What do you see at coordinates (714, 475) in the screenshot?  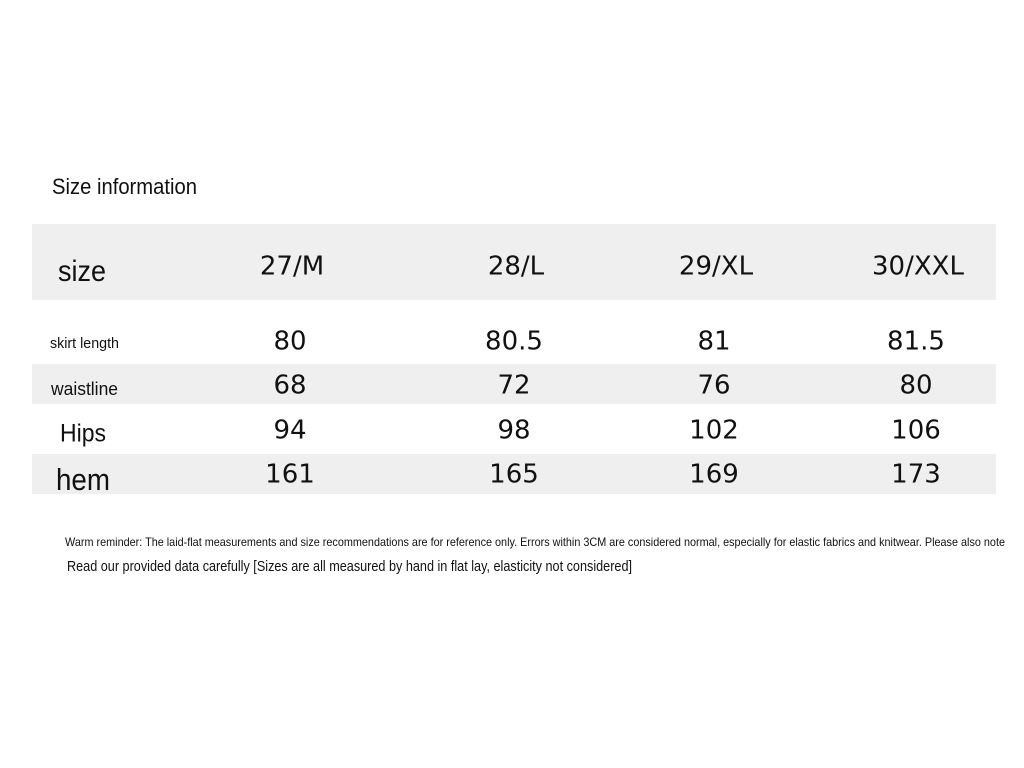 I see `cell: 169` at bounding box center [714, 475].